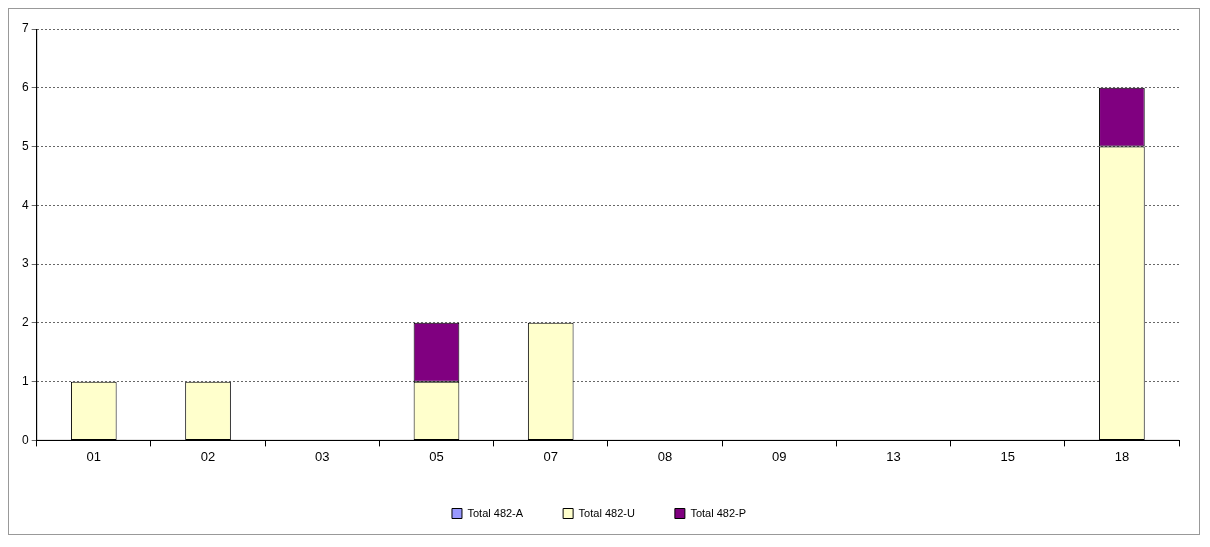  Describe the element at coordinates (25, 439) in the screenshot. I see `y-tick-label: 0` at that location.